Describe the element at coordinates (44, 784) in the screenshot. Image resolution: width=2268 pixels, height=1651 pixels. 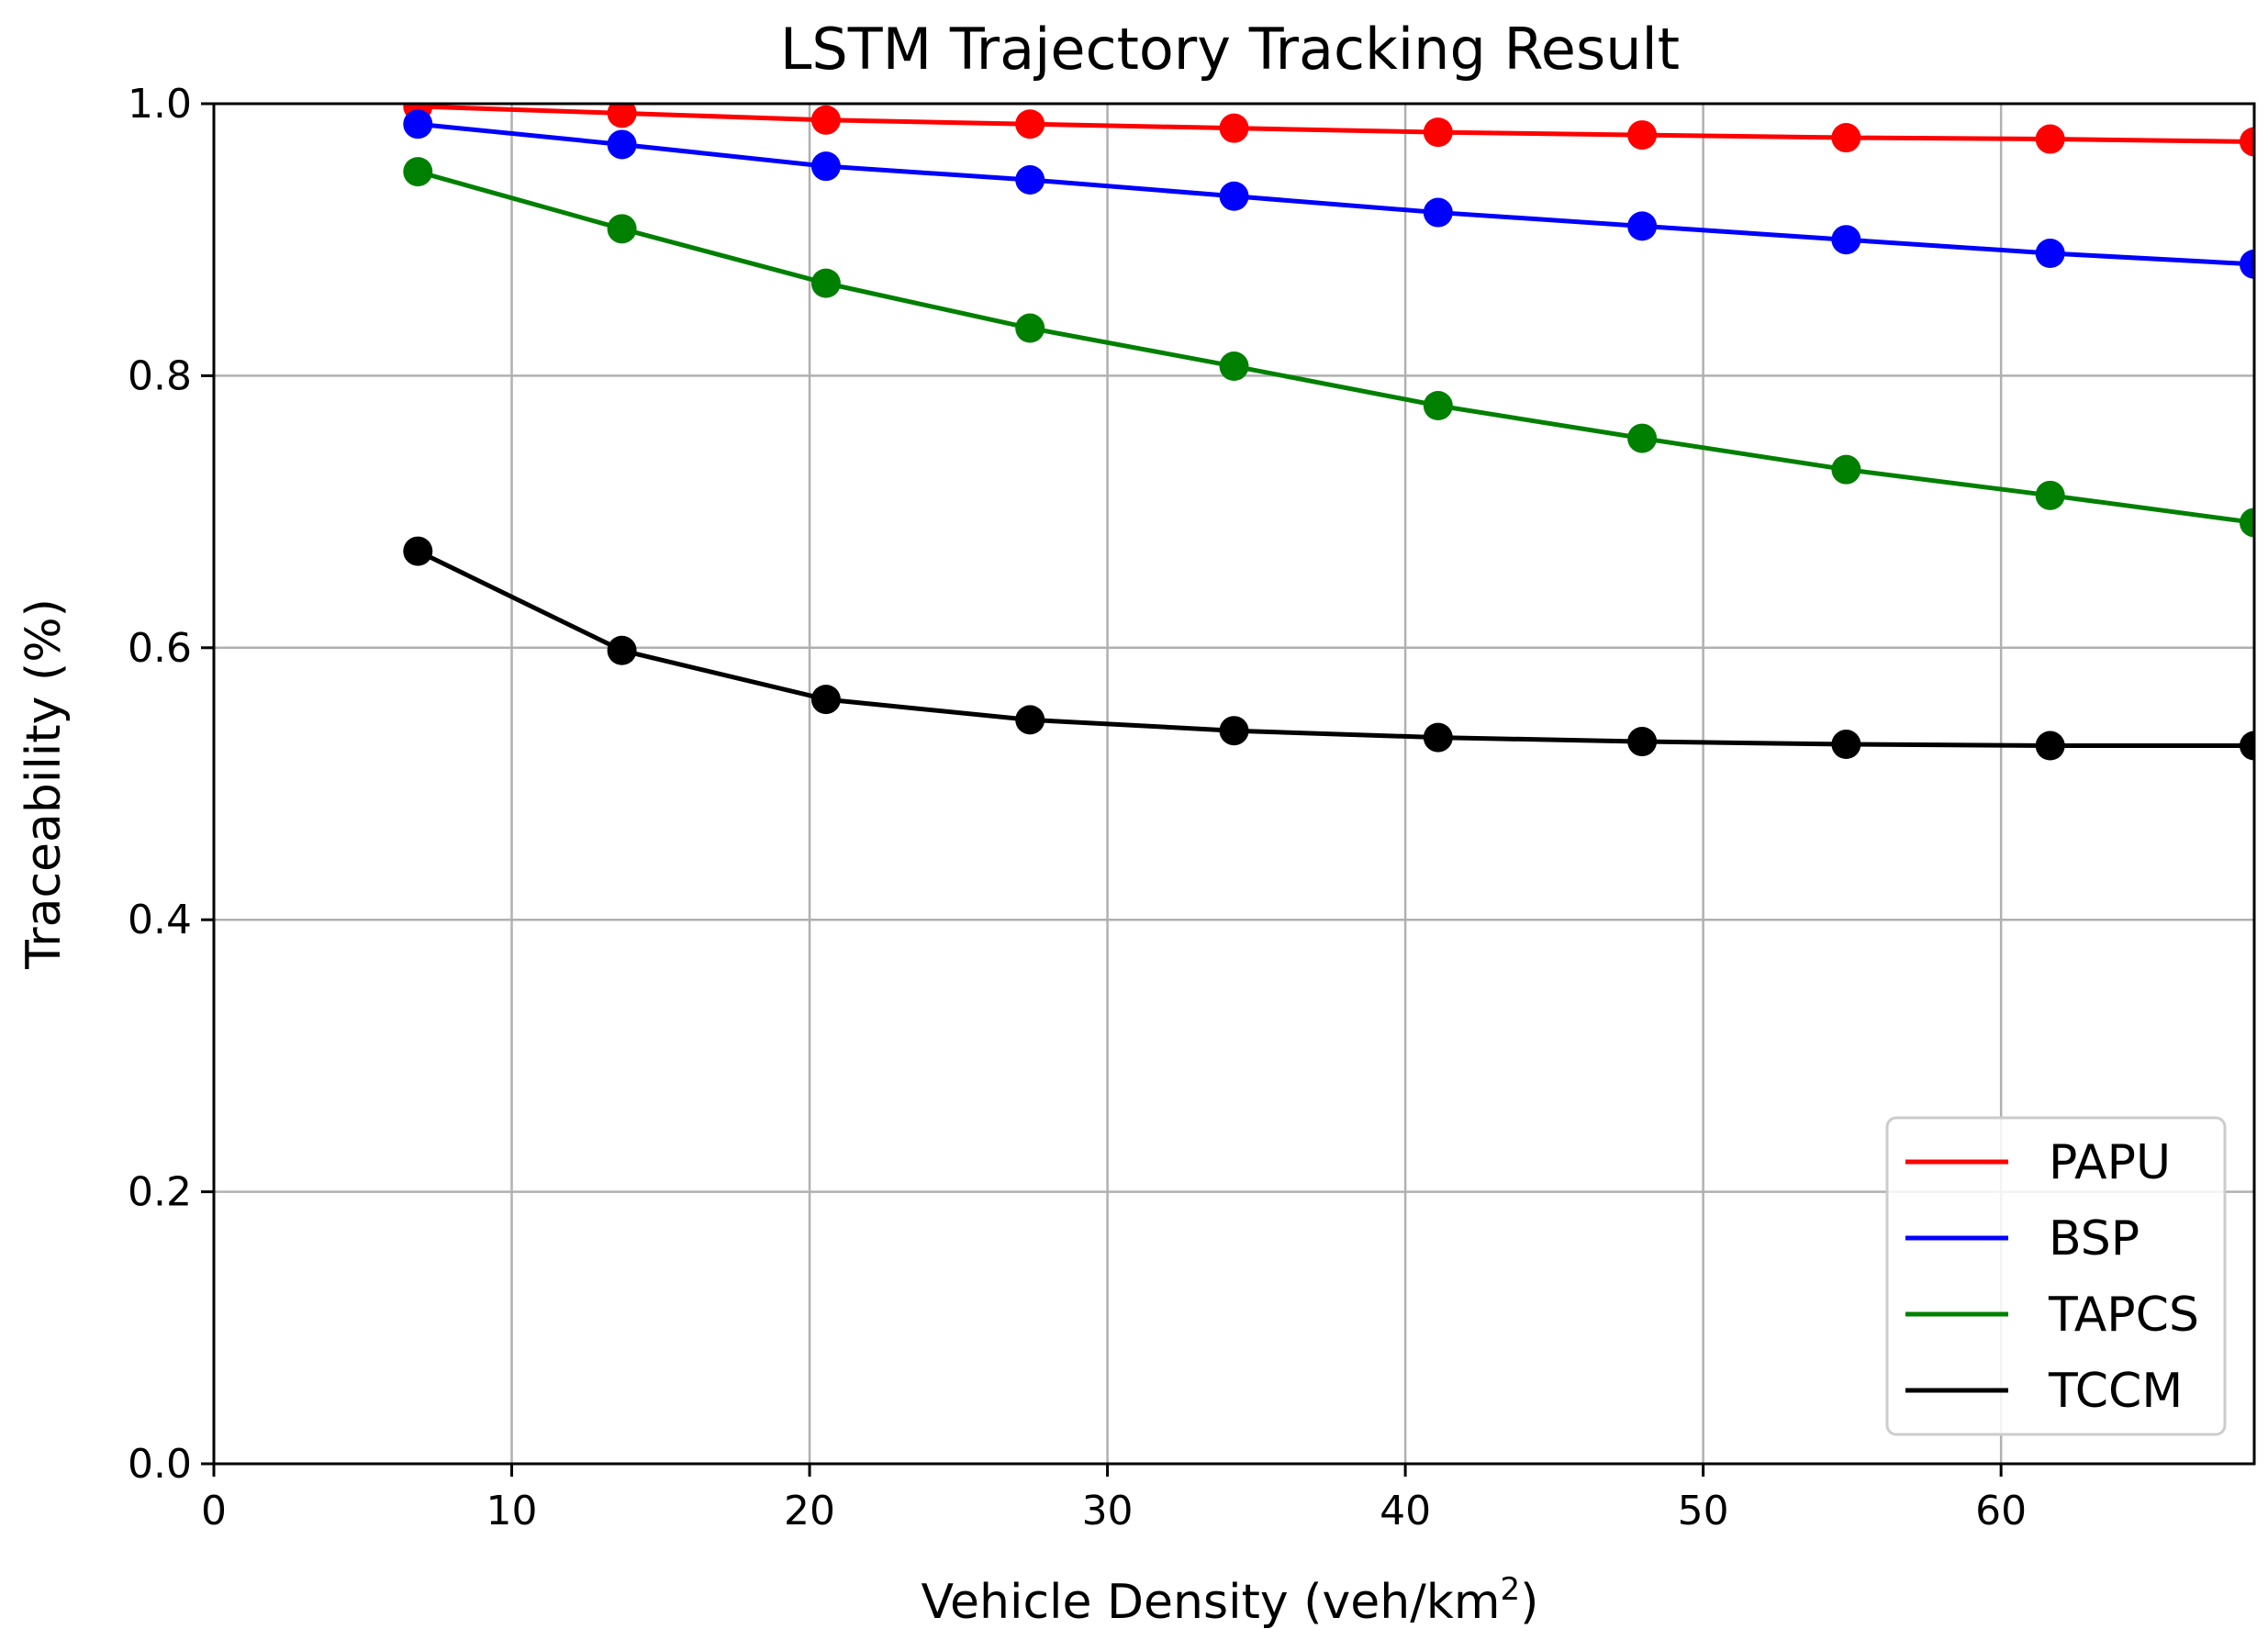
I see `y-axis-label: Traceability (%)` at that location.